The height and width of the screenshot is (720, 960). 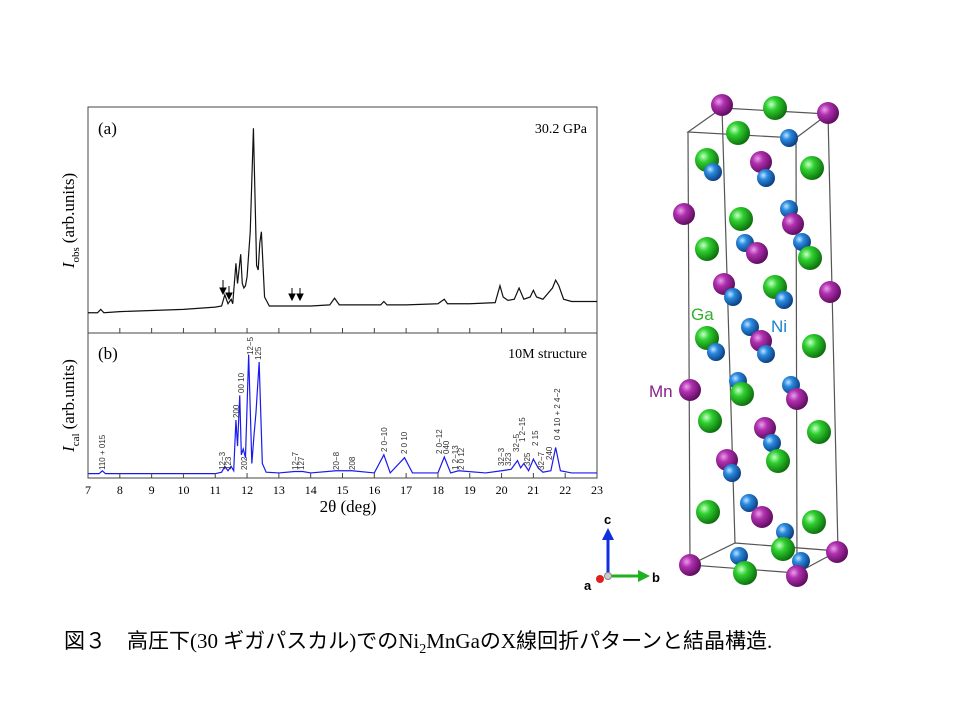 I want to click on x-tick-label: 9, so click(x=152, y=490).